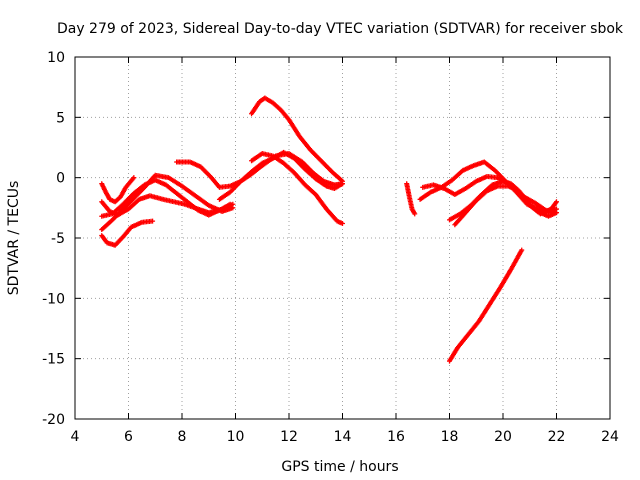 The height and width of the screenshot is (480, 640). I want to click on series-track-o, so click(486, 305).